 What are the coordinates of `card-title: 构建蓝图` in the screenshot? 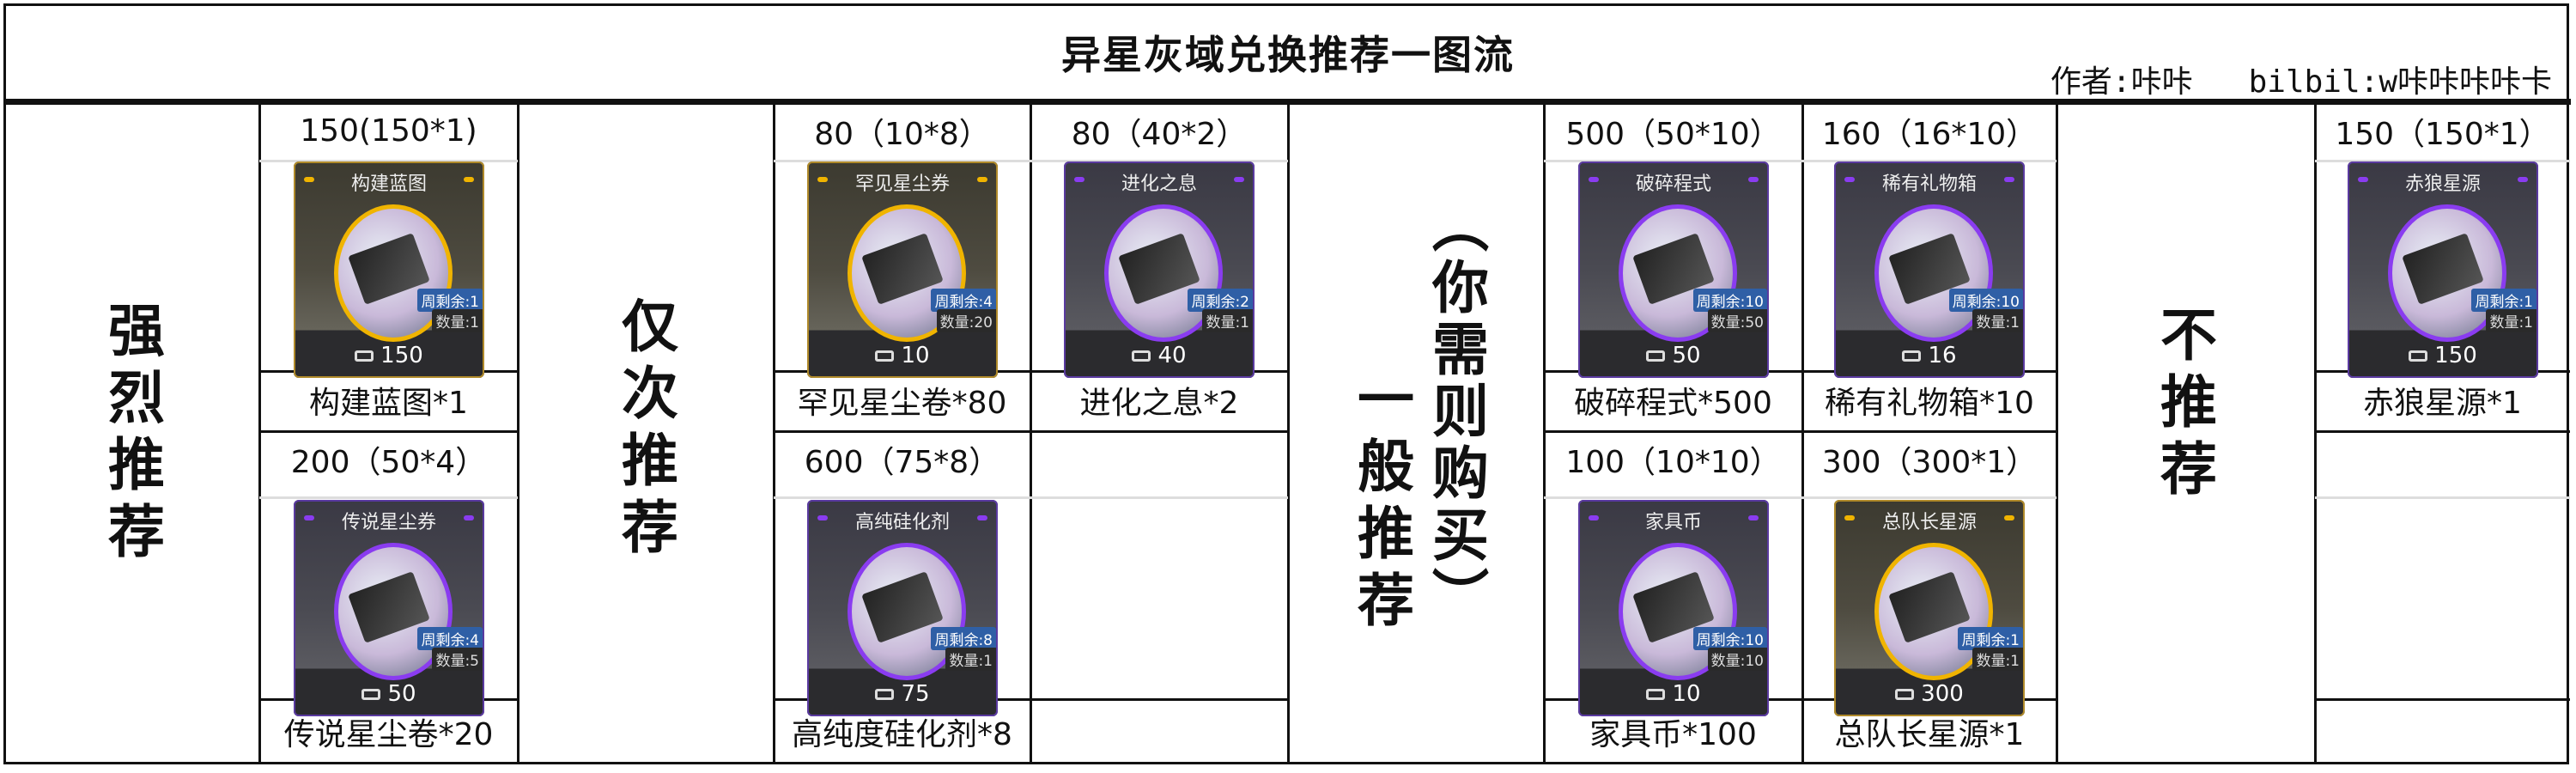 It's located at (388, 184).